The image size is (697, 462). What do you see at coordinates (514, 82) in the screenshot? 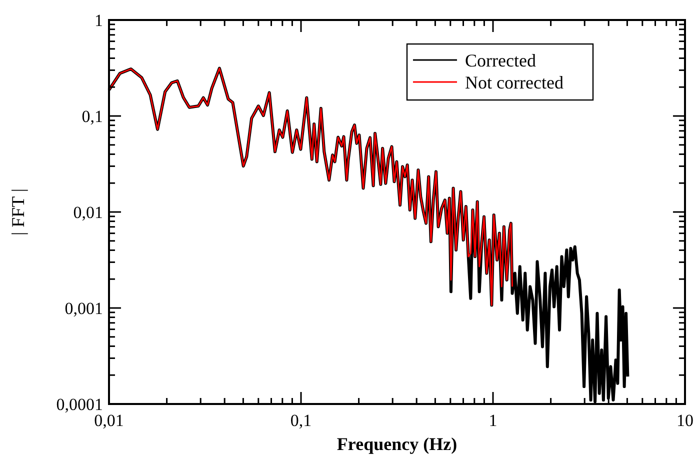
I see `legend-label: Not corrected` at bounding box center [514, 82].